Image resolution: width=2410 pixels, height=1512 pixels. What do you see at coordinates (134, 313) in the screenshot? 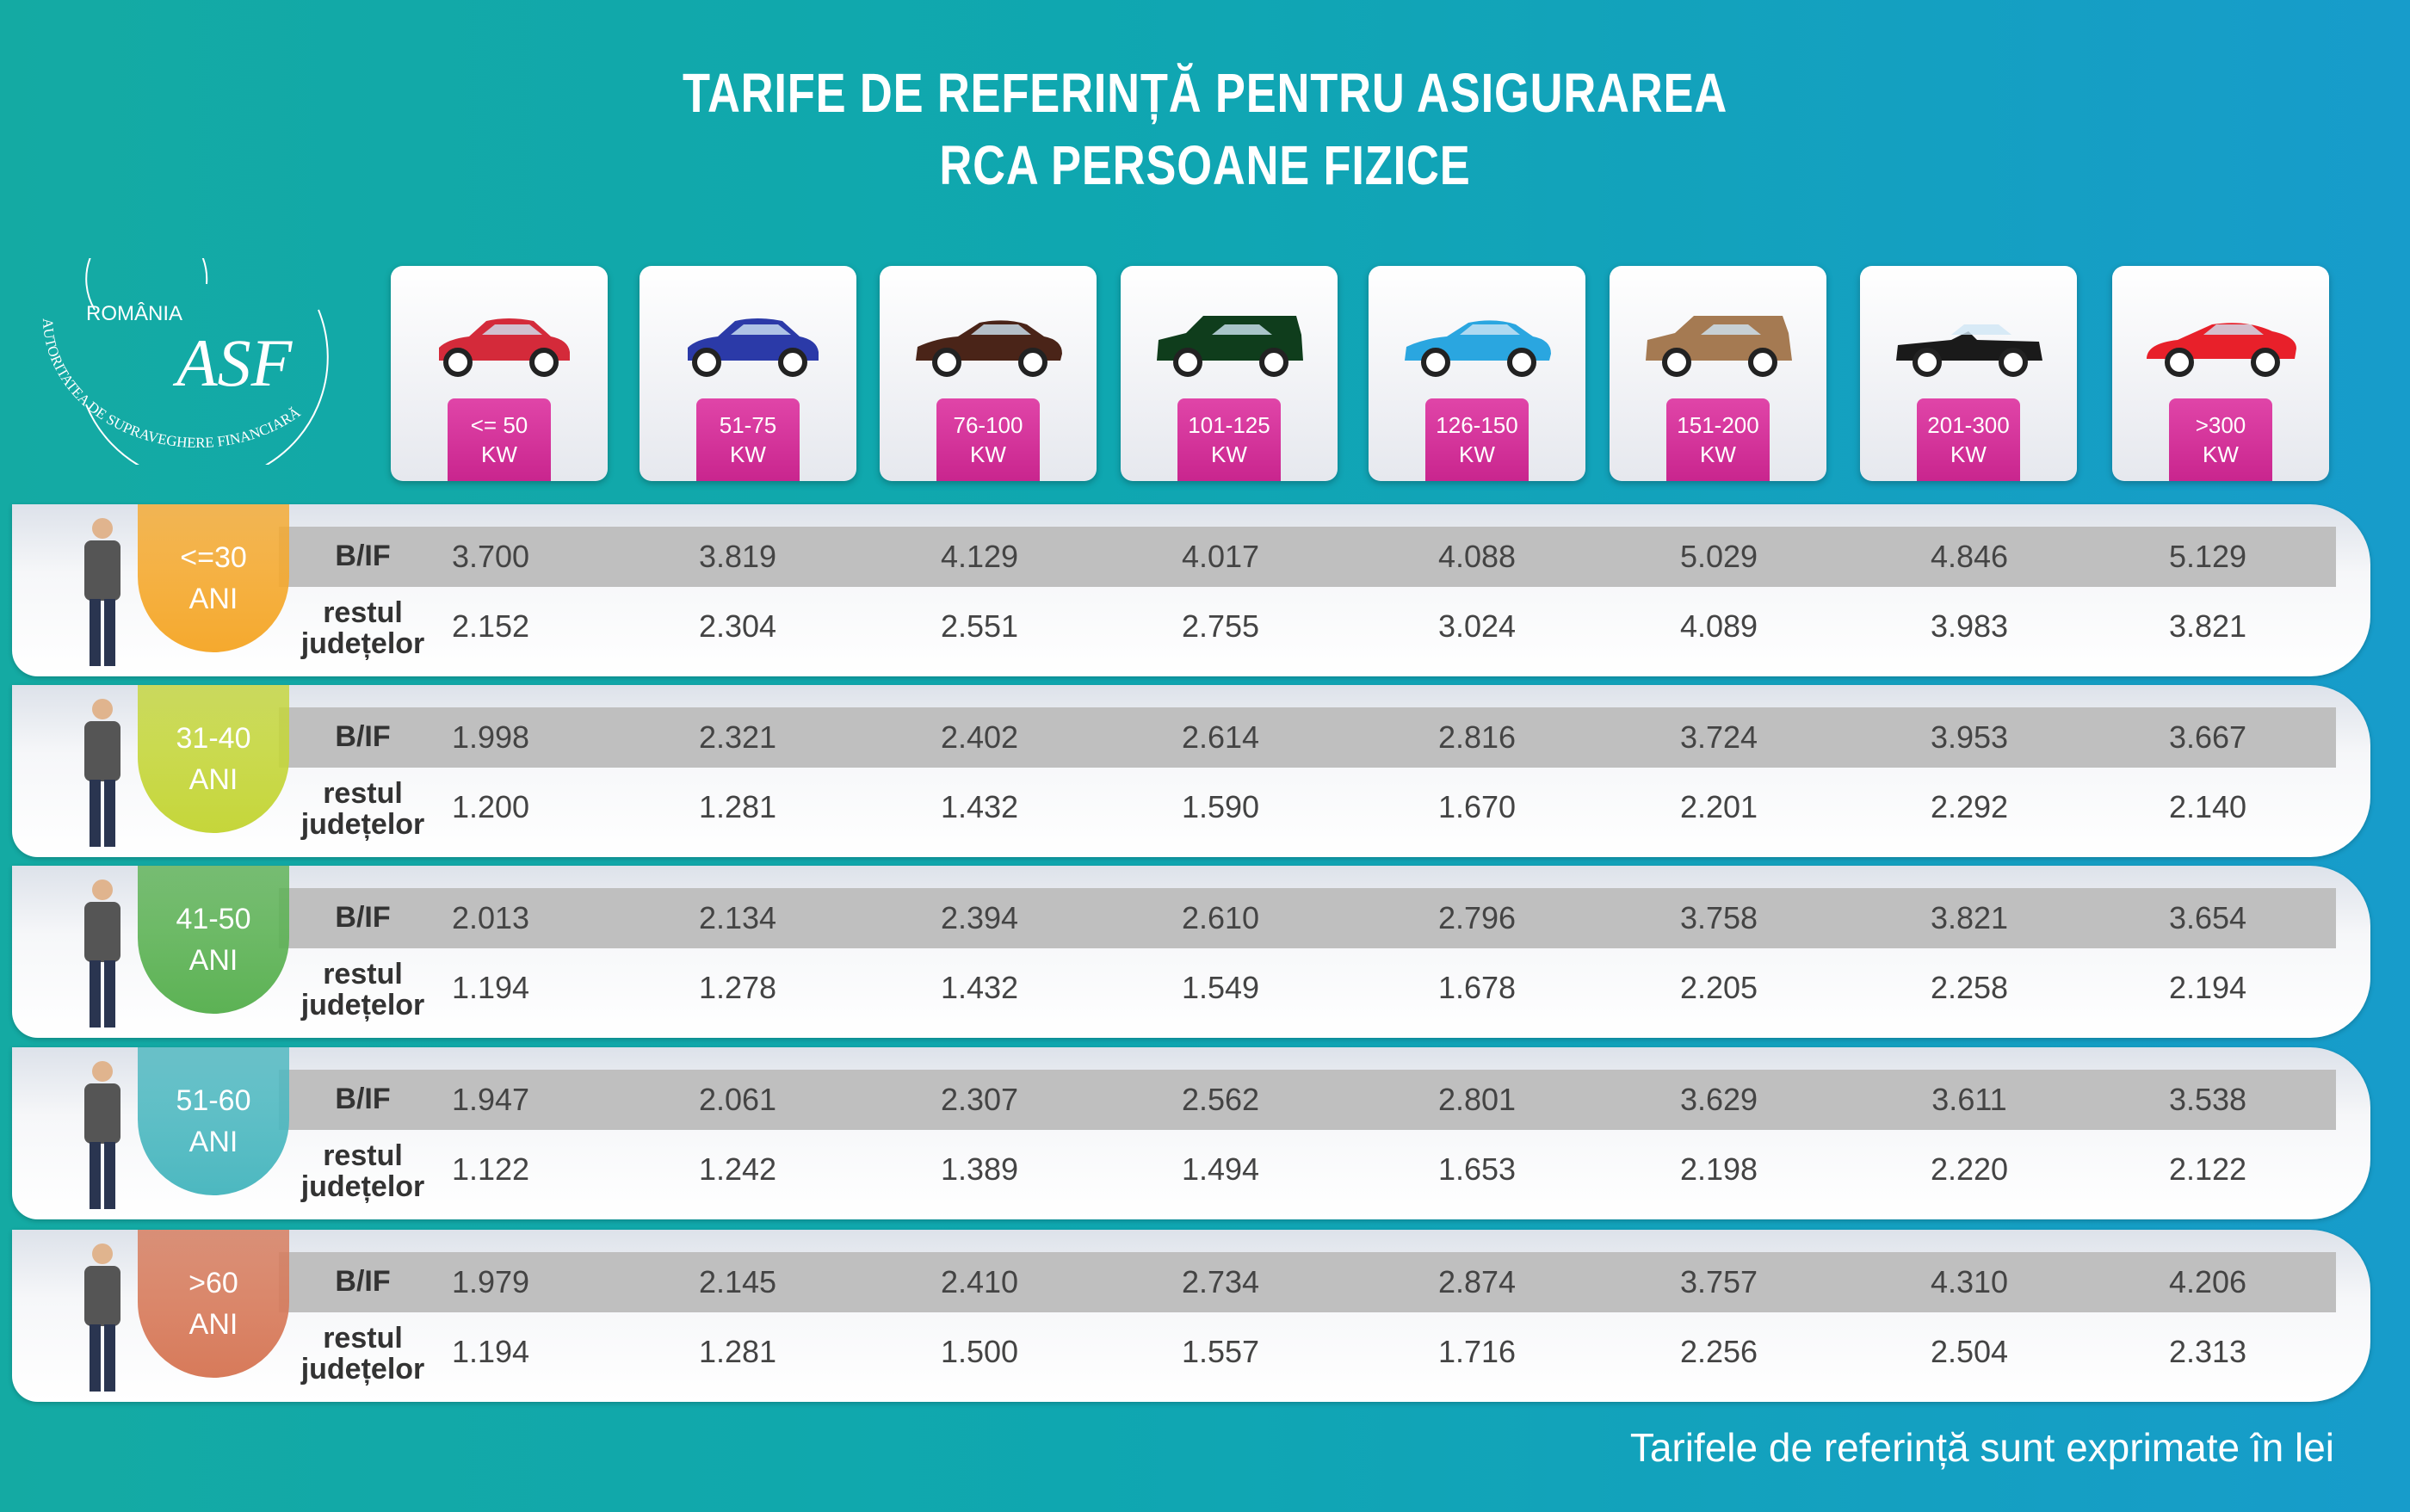
I see `svg-text: ROMÂNIA` at bounding box center [134, 313].